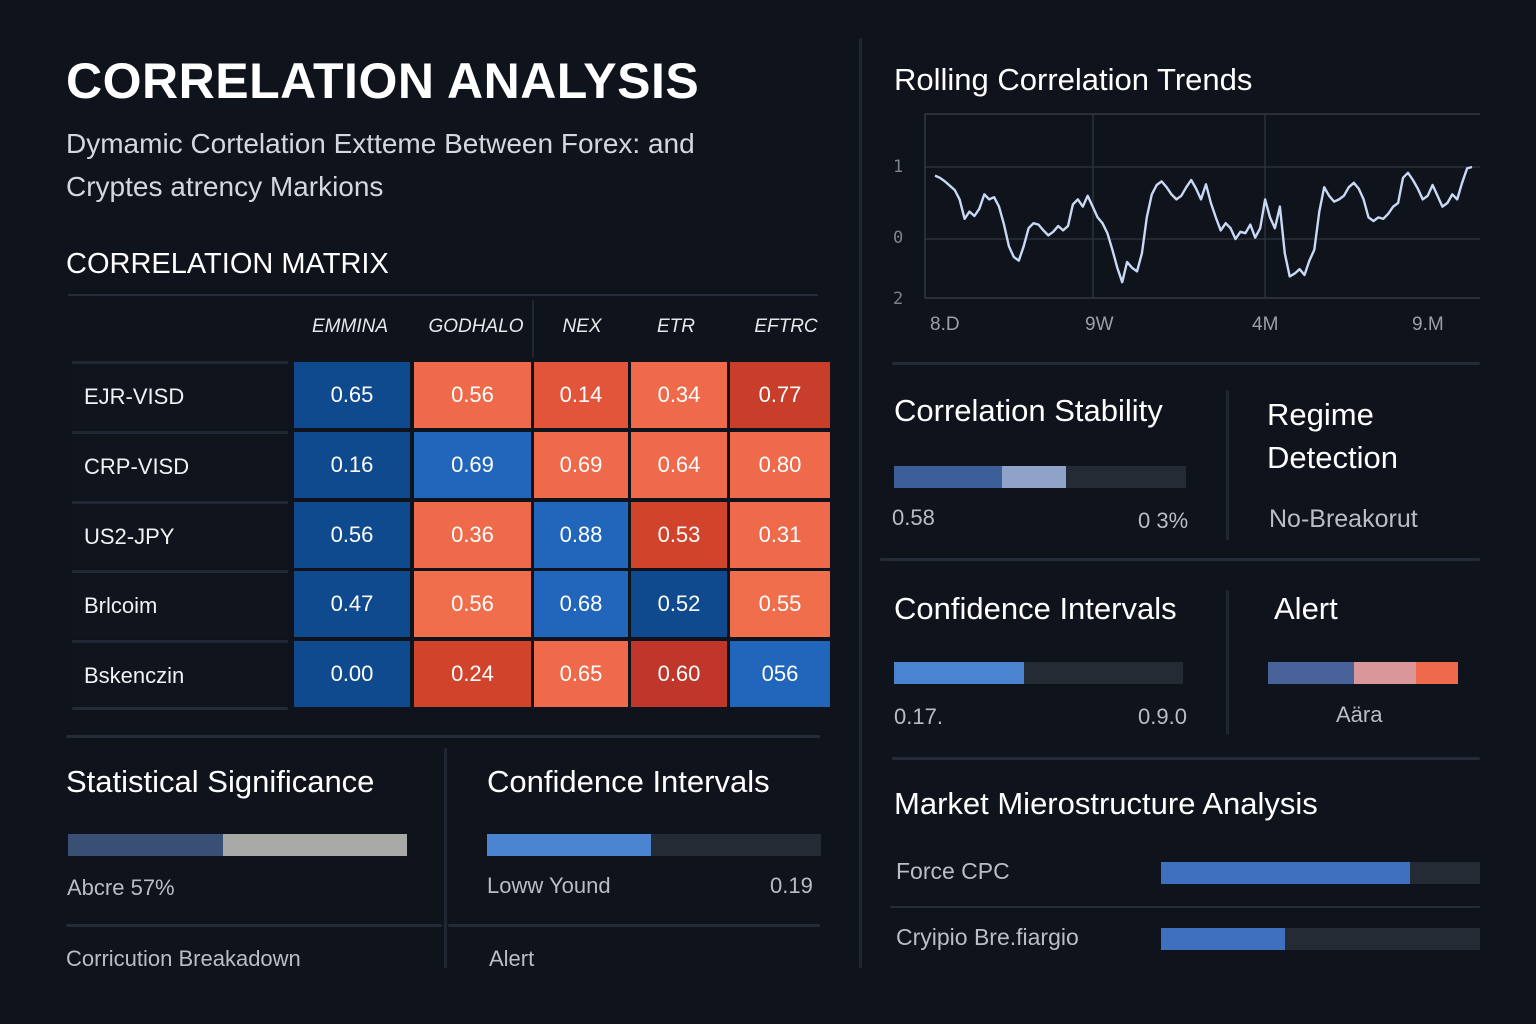 This screenshot has height=1024, width=1536. What do you see at coordinates (1034, 477) in the screenshot?
I see `stability-bar-secondary` at bounding box center [1034, 477].